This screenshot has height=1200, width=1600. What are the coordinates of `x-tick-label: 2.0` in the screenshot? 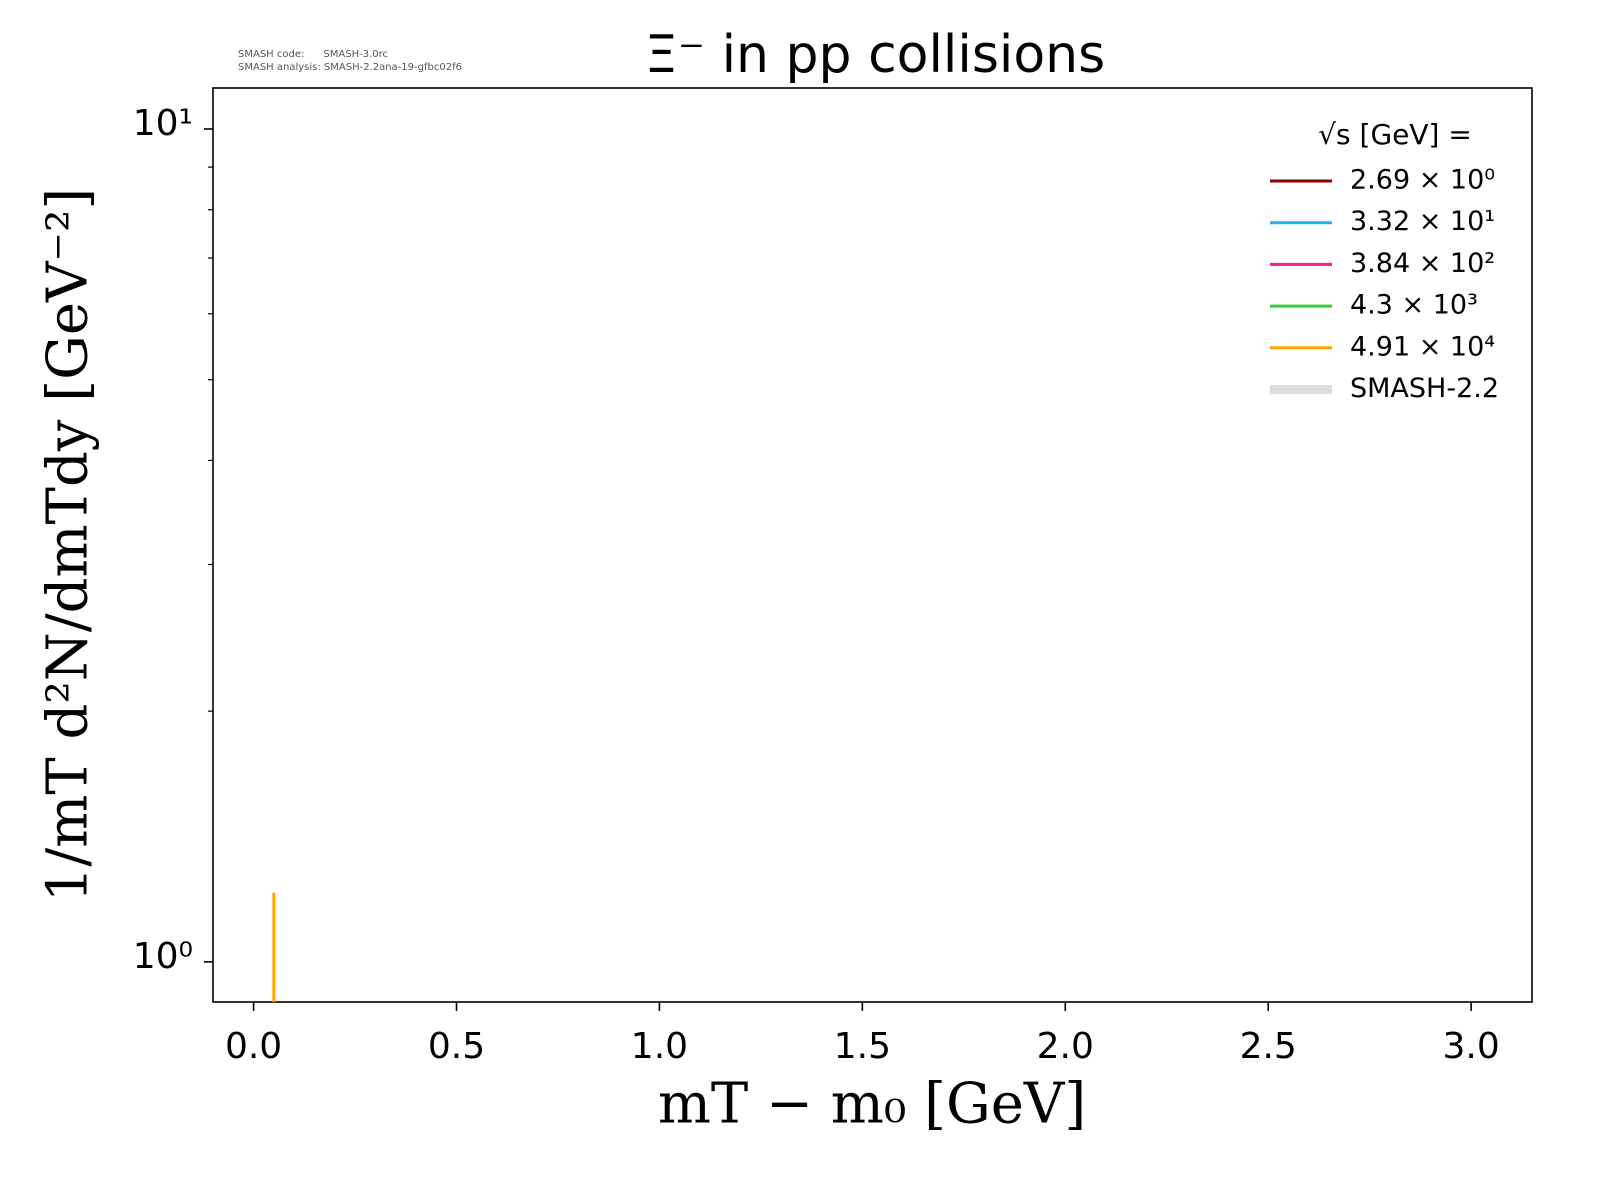 It's located at (1065, 1046).